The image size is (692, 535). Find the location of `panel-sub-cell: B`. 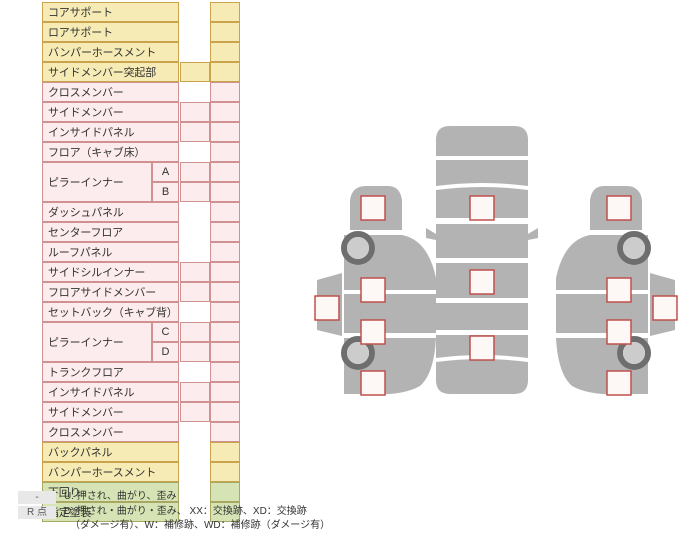

panel-sub-cell: B is located at coordinates (165, 192).